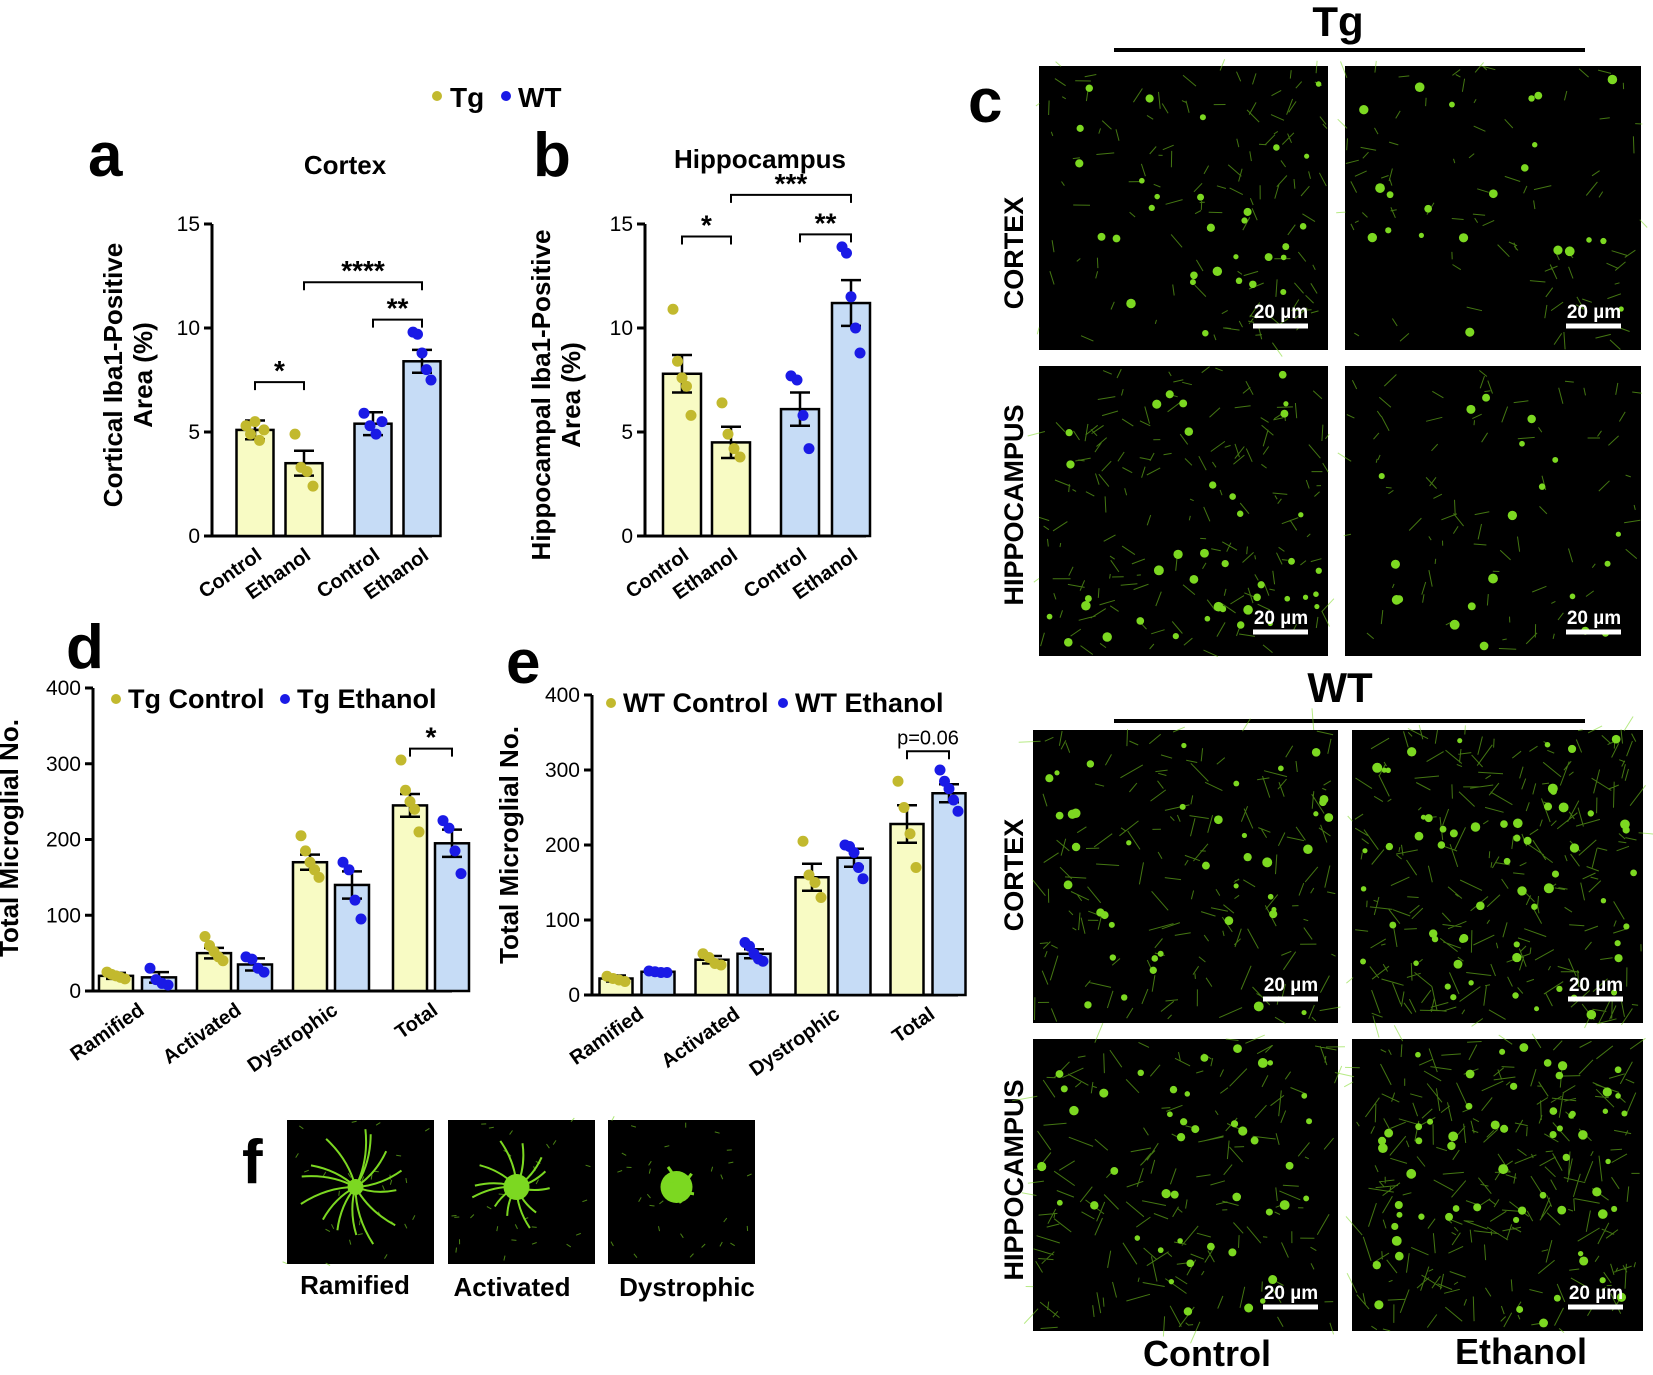 This screenshot has height=1375, width=1653. Describe the element at coordinates (985, 101) in the screenshot. I see `panel-letter-c: c` at that location.